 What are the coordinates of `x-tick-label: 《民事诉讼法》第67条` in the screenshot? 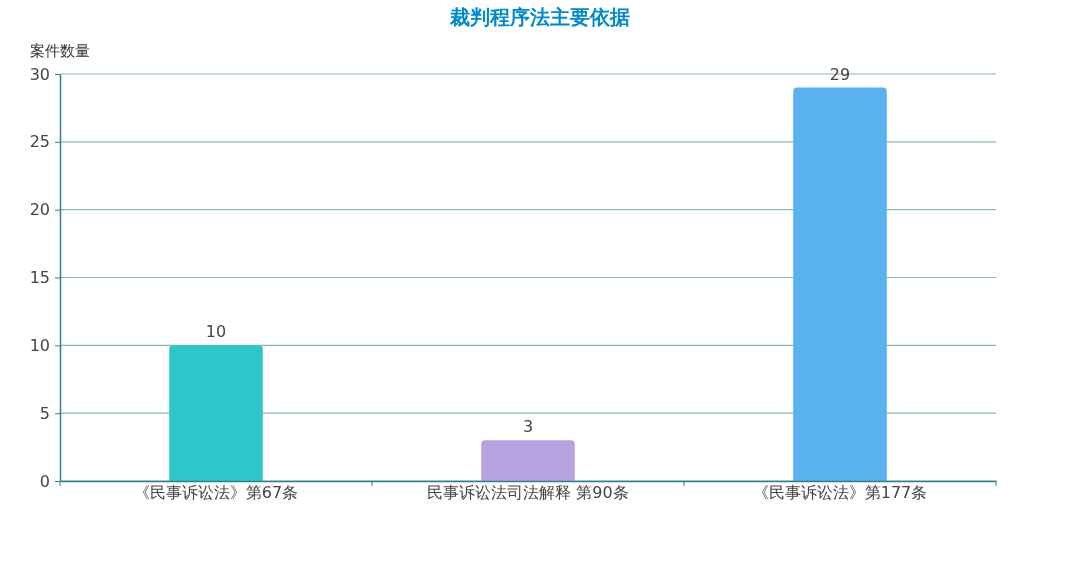 It's located at (216, 493).